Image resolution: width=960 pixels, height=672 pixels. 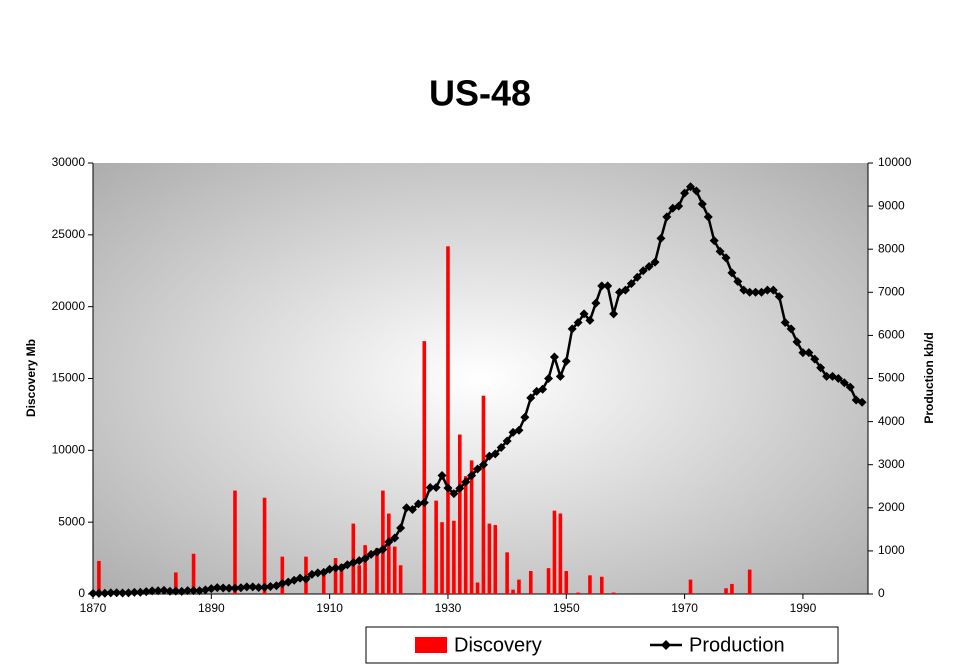 I want to click on y2-tick-label: 7000, so click(x=891, y=291).